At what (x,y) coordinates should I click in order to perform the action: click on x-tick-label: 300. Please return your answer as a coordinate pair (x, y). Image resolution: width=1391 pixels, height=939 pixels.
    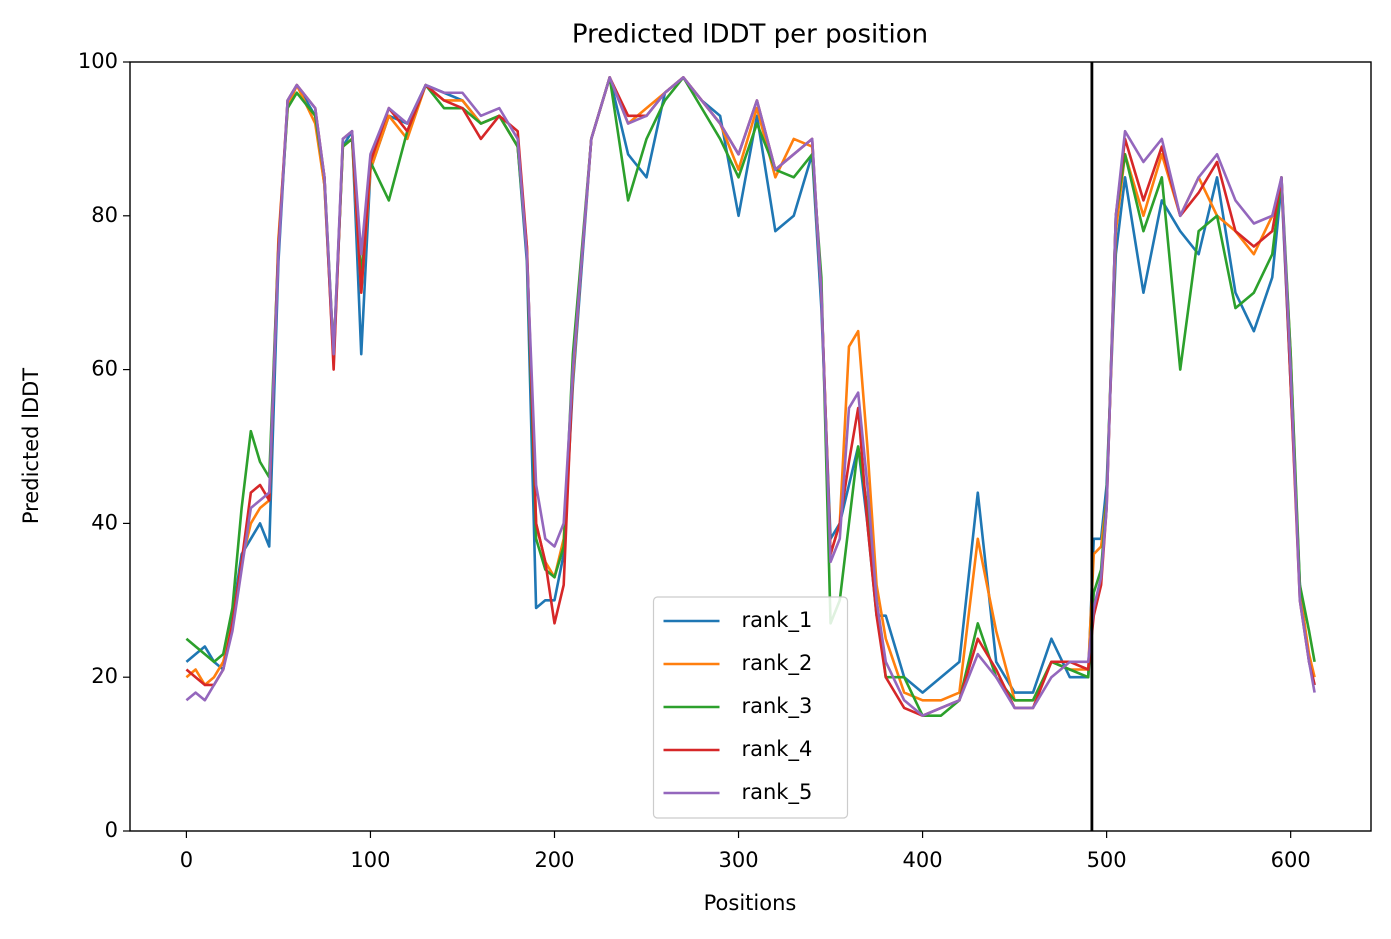
    Looking at the image, I should click on (738, 860).